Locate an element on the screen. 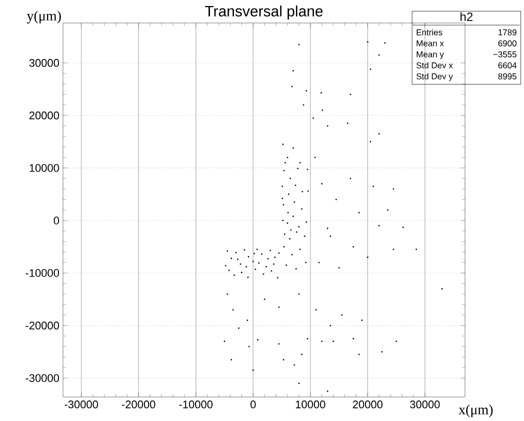  text: 1789 is located at coordinates (507, 33).